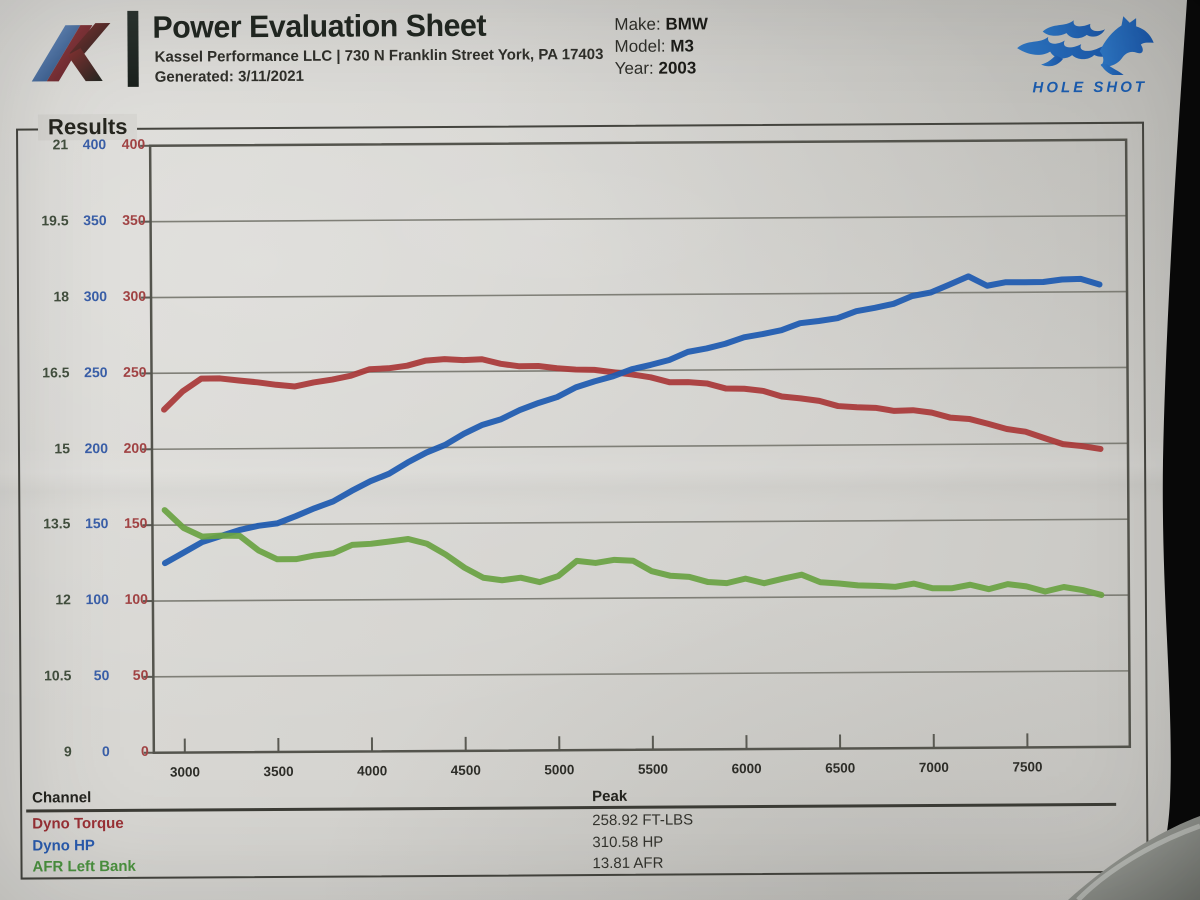 Image resolution: width=1200 pixels, height=900 pixels. What do you see at coordinates (1027, 767) in the screenshot?
I see `x-axis-tick-label: 7500` at bounding box center [1027, 767].